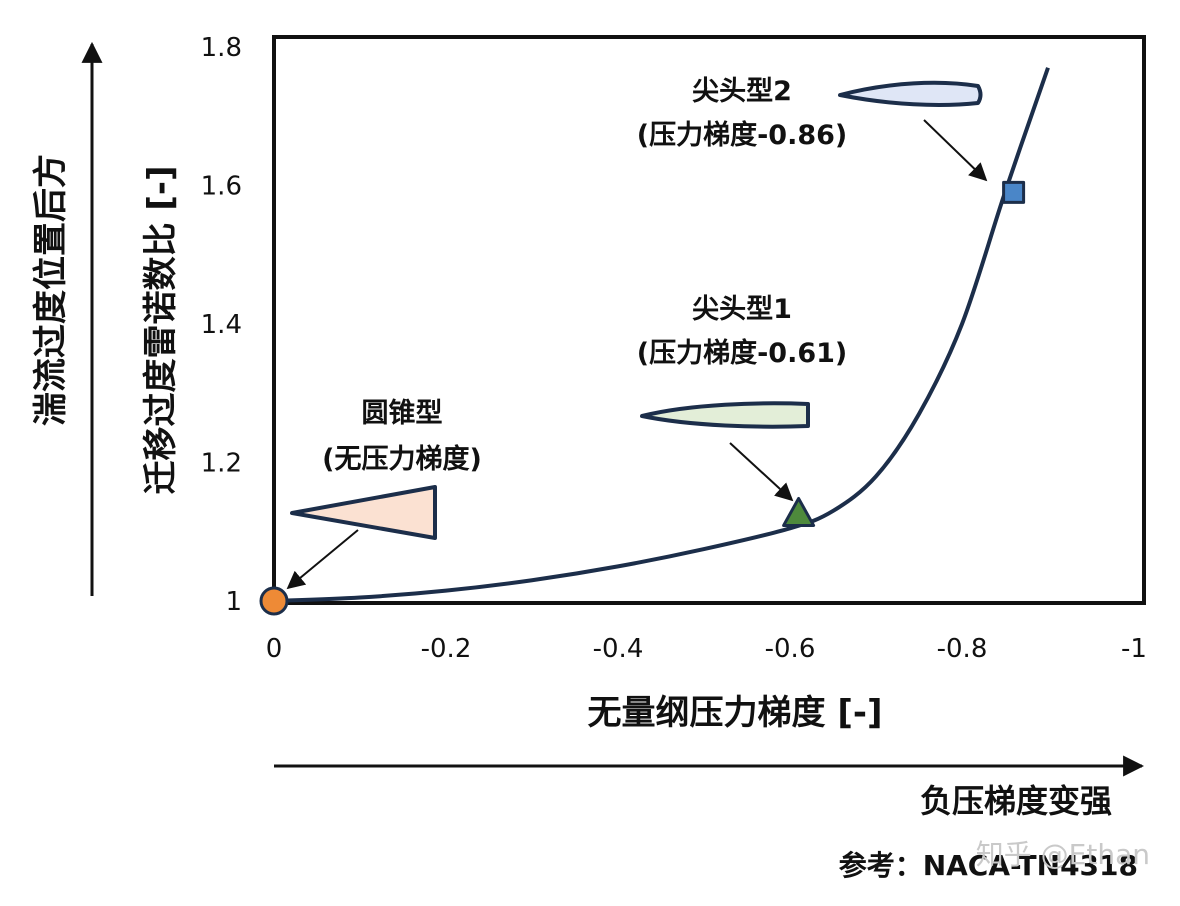 This screenshot has height=906, width=1180. I want to click on marker-circle, so click(274, 601).